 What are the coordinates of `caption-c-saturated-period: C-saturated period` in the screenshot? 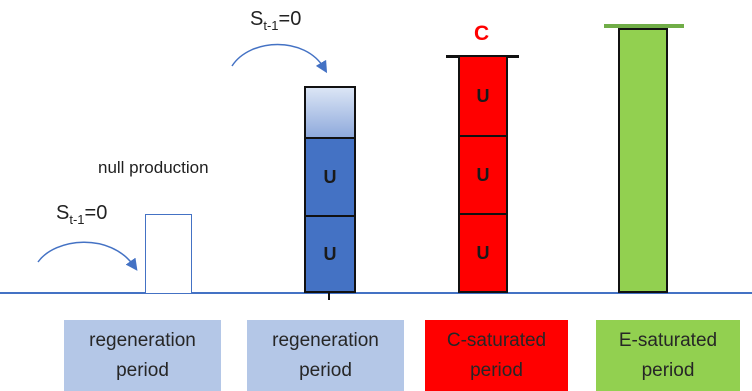 It's located at (496, 355).